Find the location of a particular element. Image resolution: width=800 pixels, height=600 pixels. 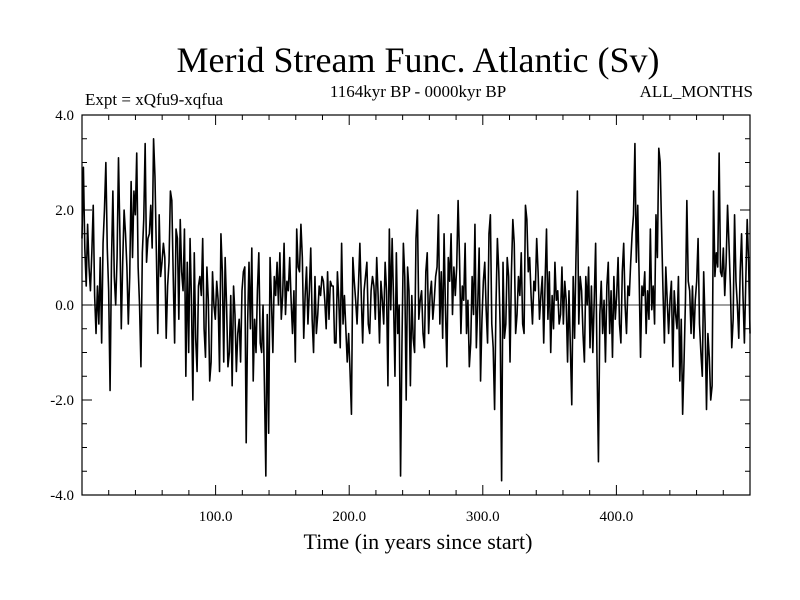

x-tick-labels: 100.0 200.0 300.0 400.0 is located at coordinates (416, 517).